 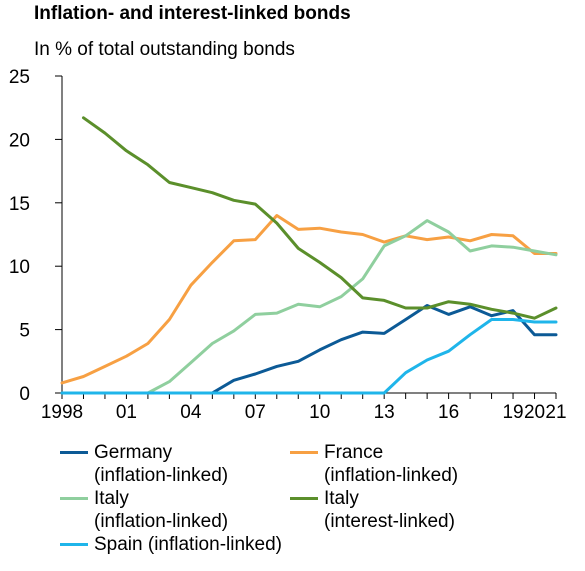 What do you see at coordinates (255, 412) in the screenshot?
I see `x-tick-label: 07` at bounding box center [255, 412].